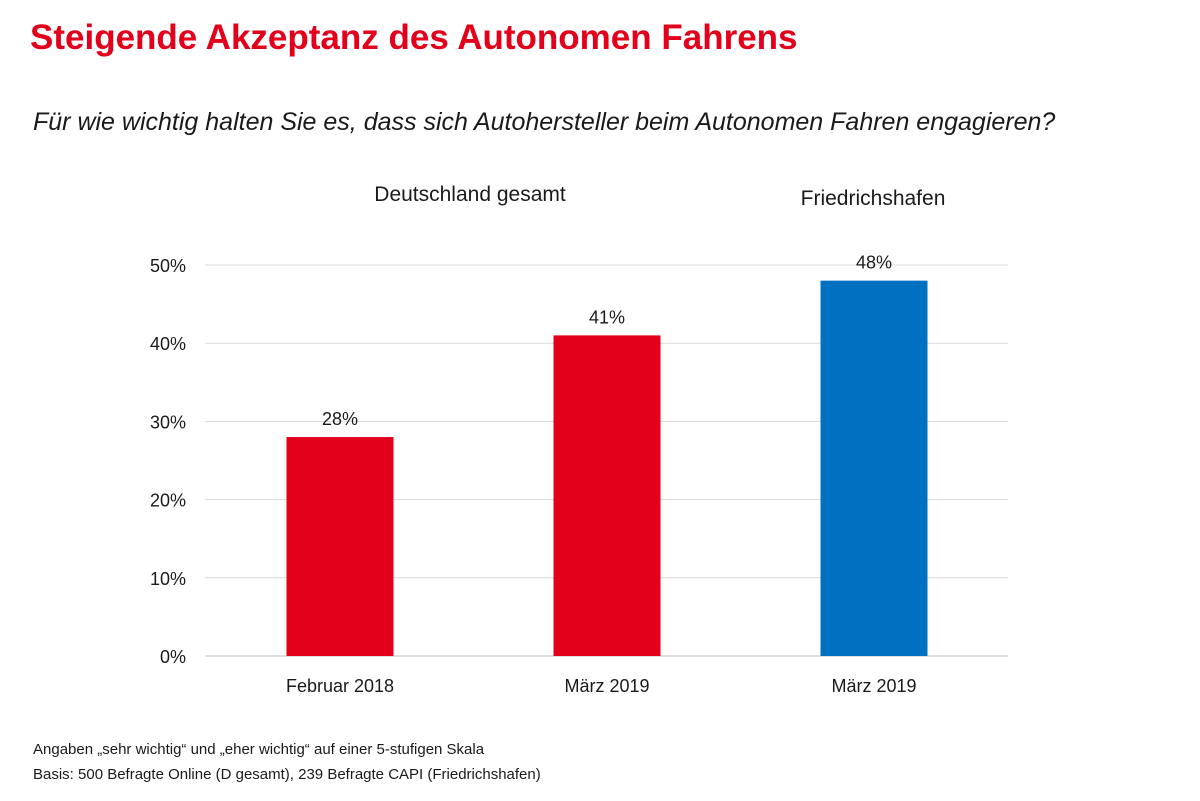 Image resolution: width=1200 pixels, height=801 pixels. I want to click on y-tick-label: 0%, so click(173, 657).